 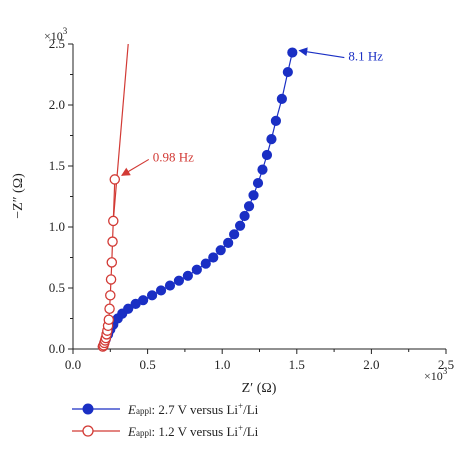 I want to click on legend-swatch-filled-circle, so click(x=96, y=409).